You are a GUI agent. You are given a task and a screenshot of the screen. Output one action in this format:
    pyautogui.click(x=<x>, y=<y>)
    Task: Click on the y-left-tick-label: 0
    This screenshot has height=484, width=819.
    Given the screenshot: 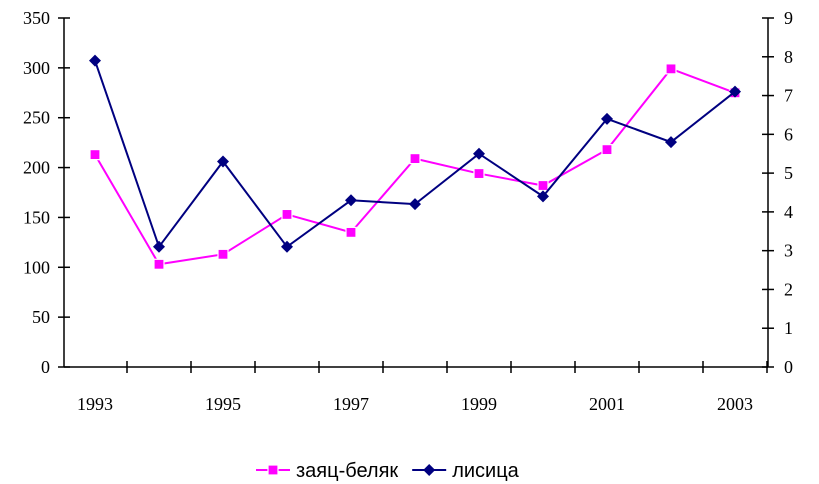 What is the action you would take?
    pyautogui.click(x=45, y=367)
    